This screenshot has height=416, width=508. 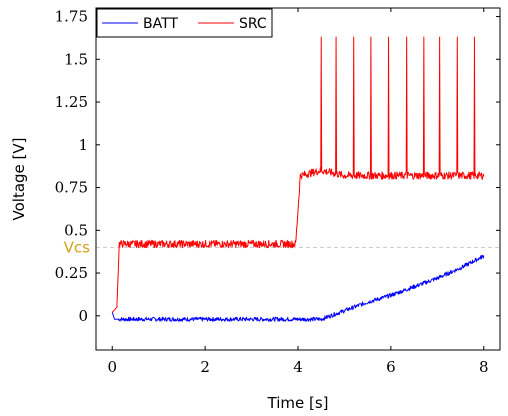 I want to click on y-tick-label: 1, so click(x=83, y=145).